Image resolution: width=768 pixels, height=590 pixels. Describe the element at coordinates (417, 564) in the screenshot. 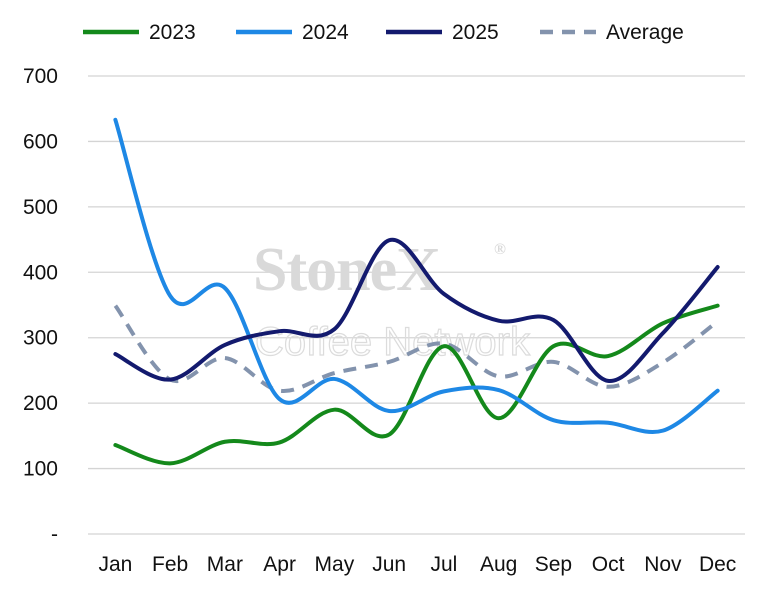

I see `x-axis-ticks: Jan Feb Mar Apr May Jun Jul Aug Sep Oct Nov Dec` at that location.